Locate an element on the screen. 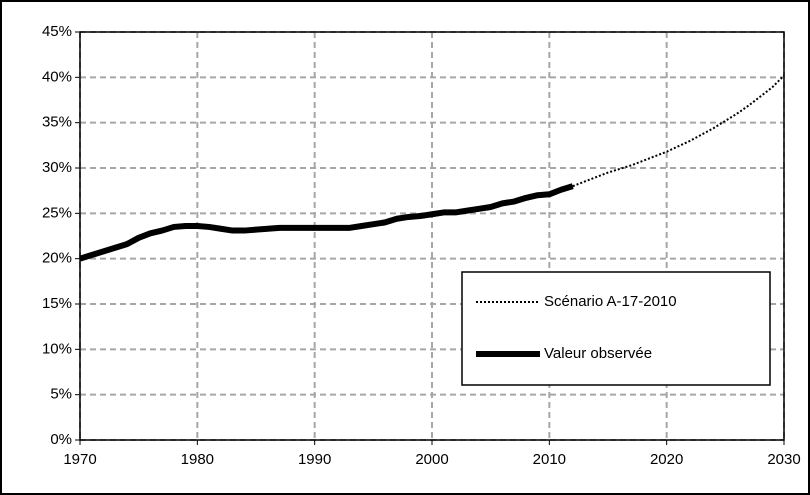 The height and width of the screenshot is (495, 810). x-tick-label: 2010 is located at coordinates (549, 459).